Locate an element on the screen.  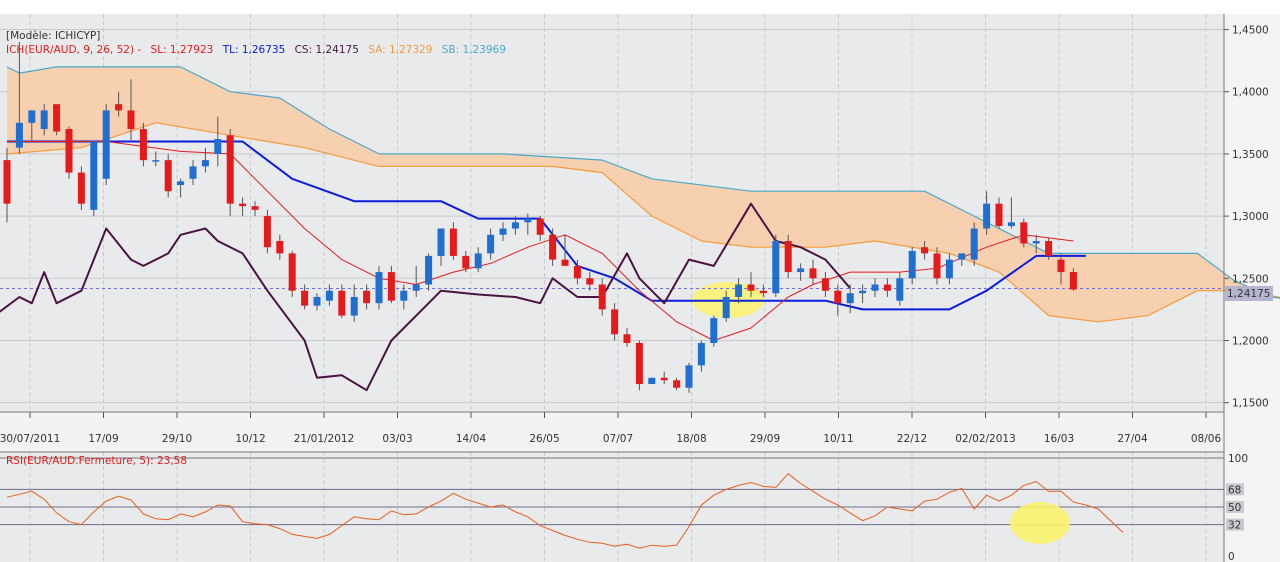
price-tick-label: 1,3500 is located at coordinates (1250, 155).